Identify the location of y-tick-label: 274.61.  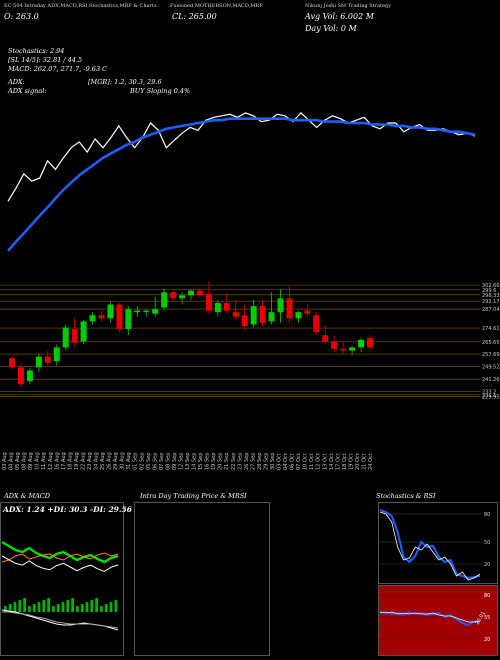
(491, 329).